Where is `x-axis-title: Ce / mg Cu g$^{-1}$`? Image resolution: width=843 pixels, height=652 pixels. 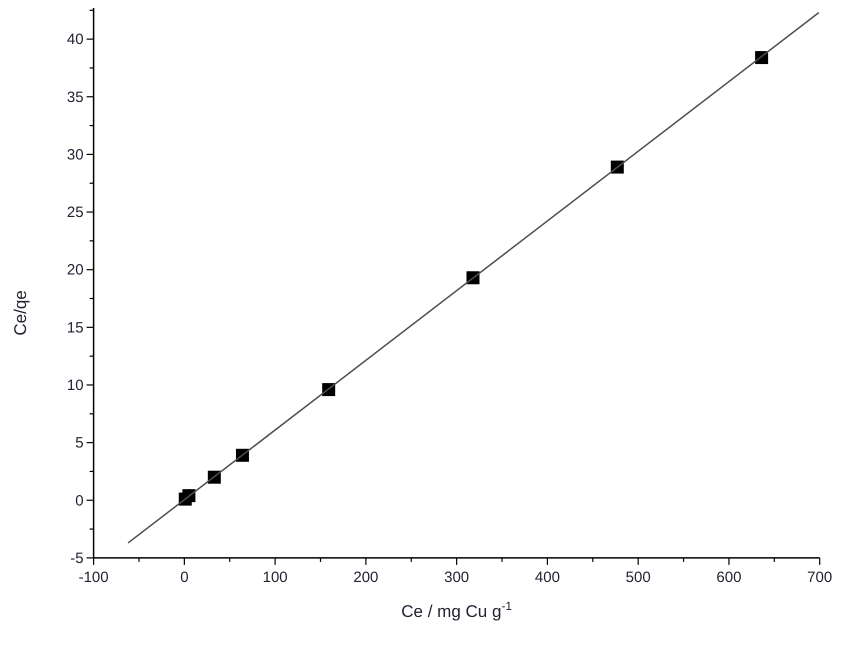
x-axis-title: Ce / mg Cu g$^{-1}$ is located at coordinates (456, 609).